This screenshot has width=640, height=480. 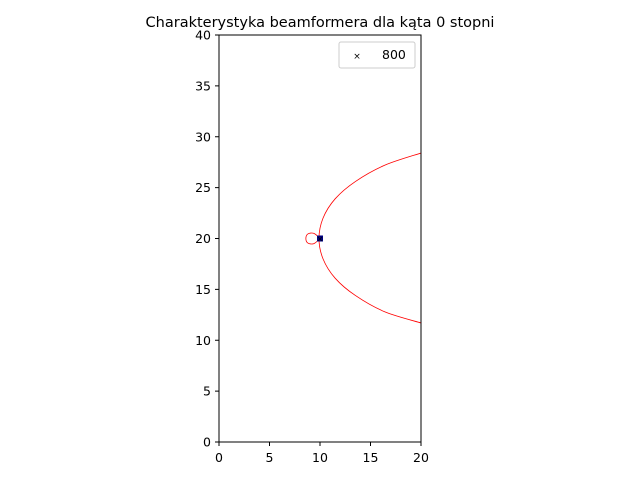 What do you see at coordinates (203, 238) in the screenshot?
I see `y-tick-label: 20` at bounding box center [203, 238].